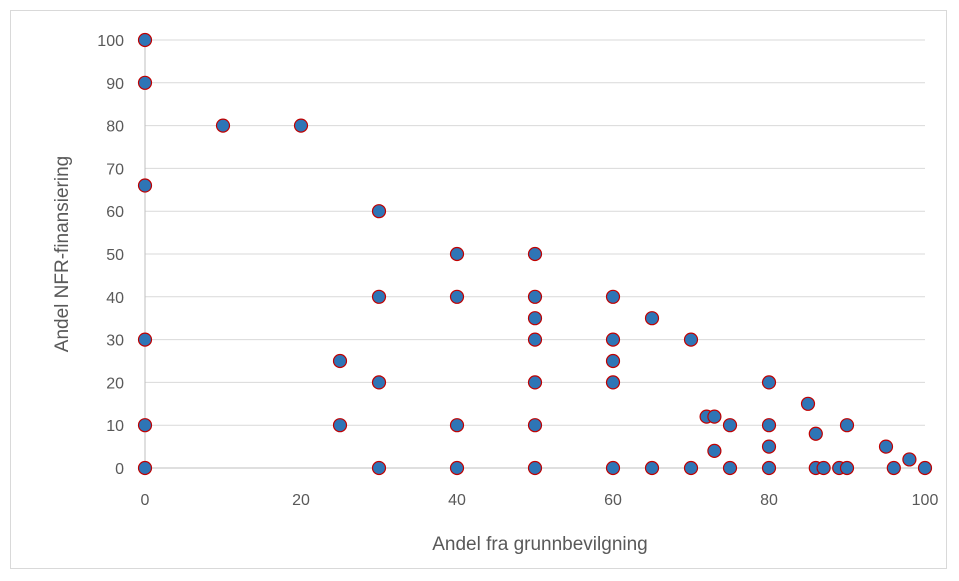 Image resolution: width=959 pixels, height=581 pixels. Describe the element at coordinates (115, 255) in the screenshot. I see `y-tick-label: 50` at that location.